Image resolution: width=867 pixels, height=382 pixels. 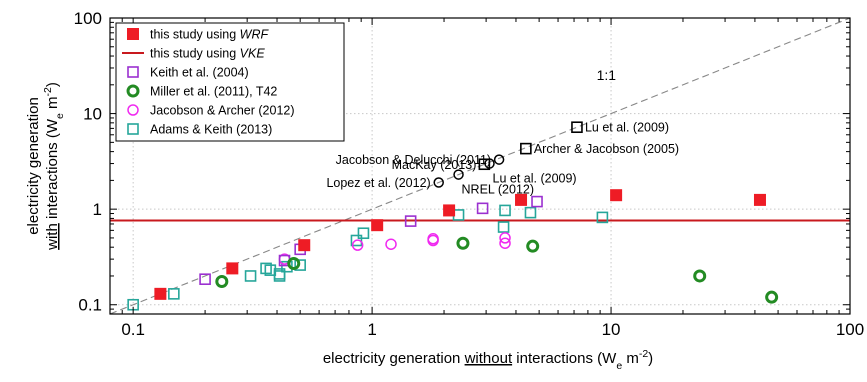 I want to click on legend-marker-keith, so click(x=133, y=72).